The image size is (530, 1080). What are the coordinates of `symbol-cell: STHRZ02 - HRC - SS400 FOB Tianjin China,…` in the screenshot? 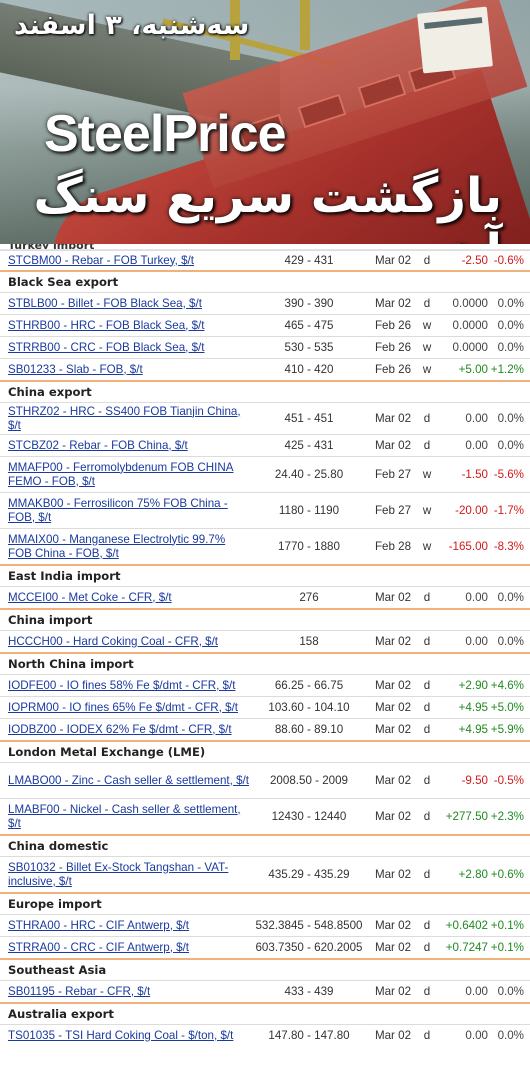 It's located at (126, 419).